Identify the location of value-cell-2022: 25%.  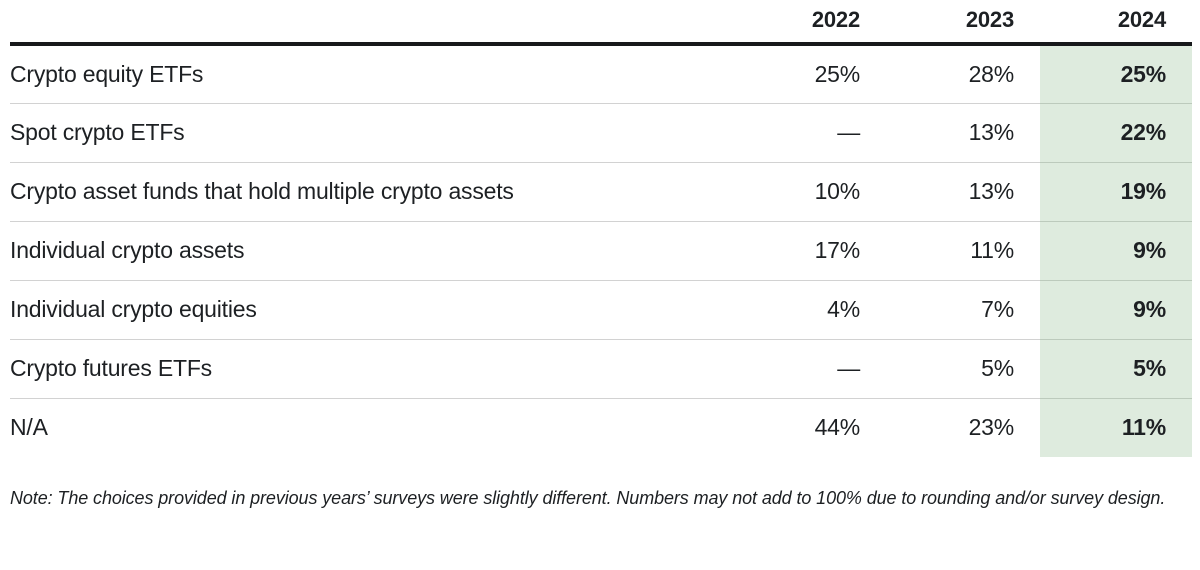
(809, 74).